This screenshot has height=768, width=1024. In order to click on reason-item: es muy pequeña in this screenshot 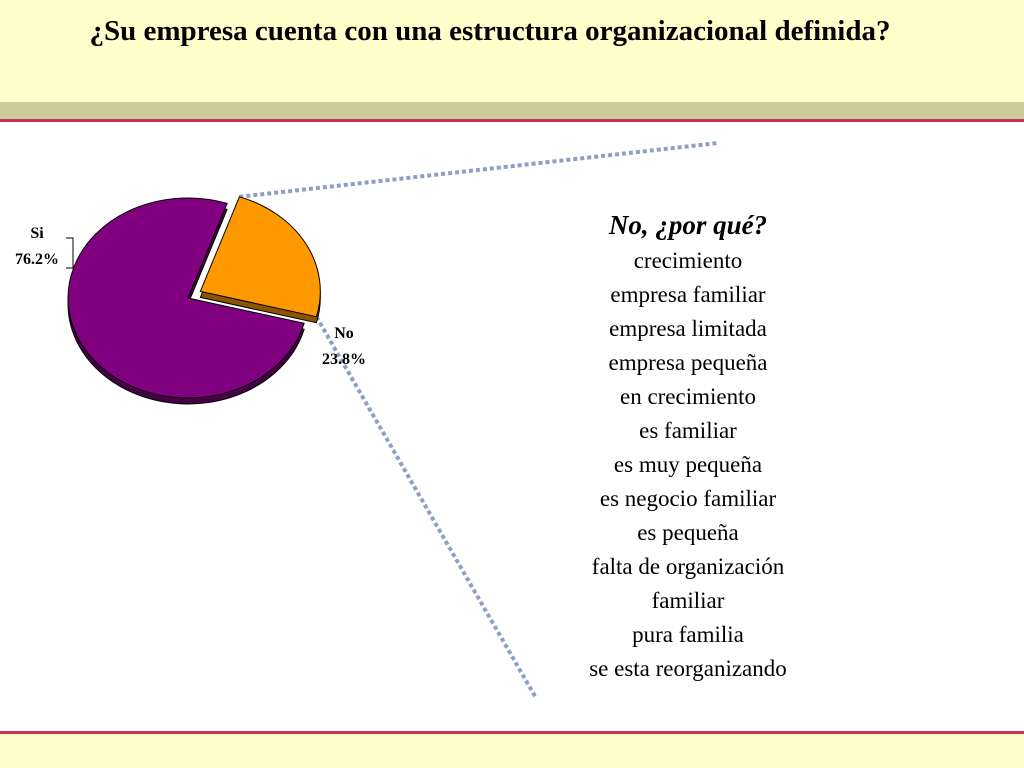, I will do `click(688, 464)`.